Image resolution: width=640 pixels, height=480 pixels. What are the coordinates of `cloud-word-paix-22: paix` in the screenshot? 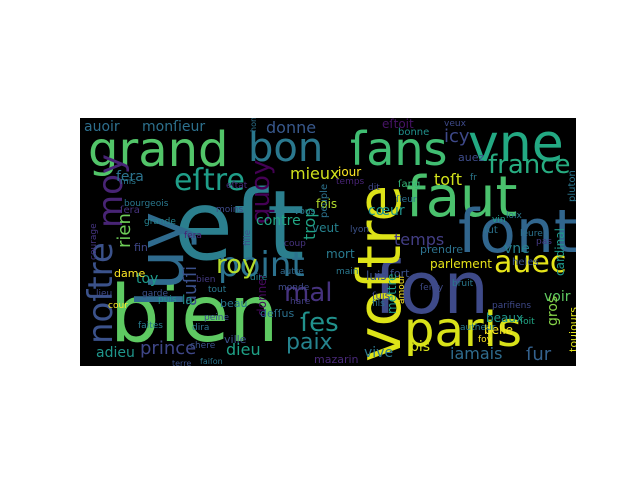 It's located at (309, 342).